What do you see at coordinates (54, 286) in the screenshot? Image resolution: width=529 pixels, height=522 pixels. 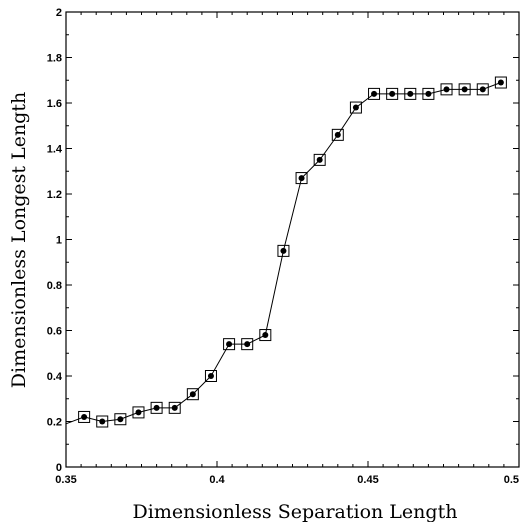 I see `y-tick-label: 0.8` at bounding box center [54, 286].